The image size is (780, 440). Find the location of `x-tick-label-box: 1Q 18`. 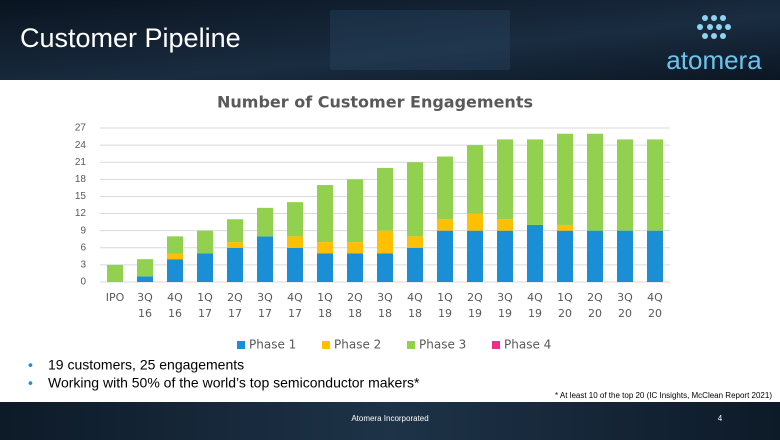

x-tick-label-box: 1Q 18 is located at coordinates (325, 305).